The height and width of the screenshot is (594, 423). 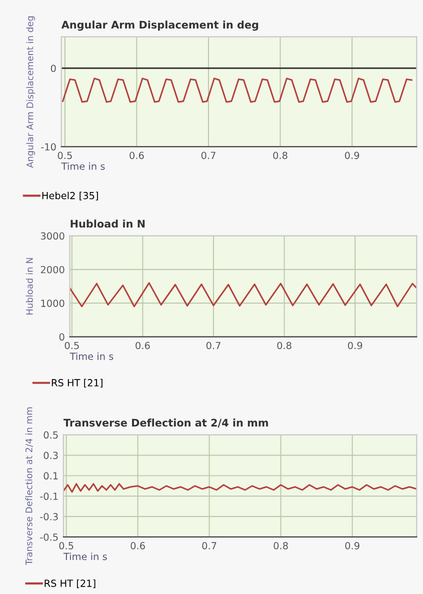 I want to click on y-tick-label: -0.3, so click(x=49, y=516).